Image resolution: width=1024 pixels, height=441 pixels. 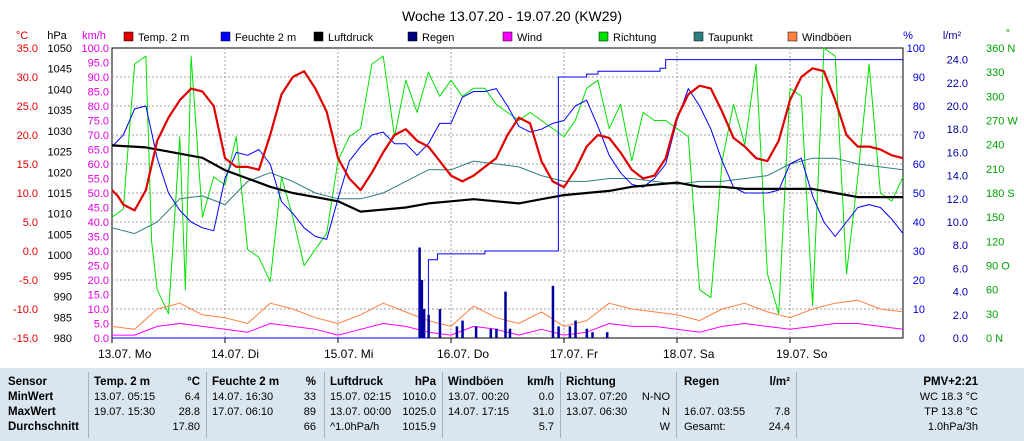 I want to click on rain-tick-label: 18.0, so click(x=957, y=130).